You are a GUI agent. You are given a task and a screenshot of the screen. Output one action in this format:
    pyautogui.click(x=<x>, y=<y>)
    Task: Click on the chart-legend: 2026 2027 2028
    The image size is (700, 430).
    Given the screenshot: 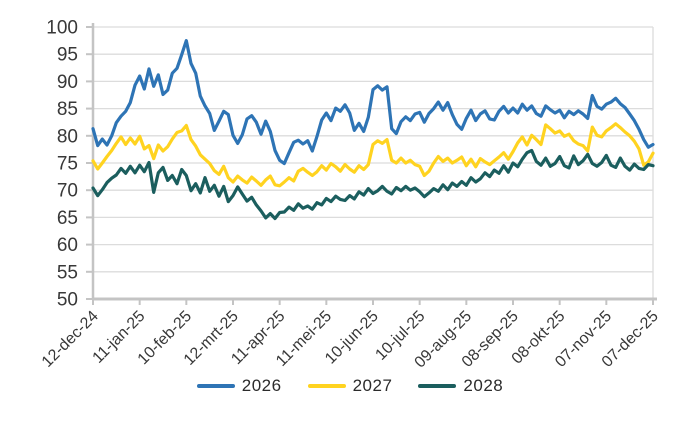 What is the action you would take?
    pyautogui.click(x=350, y=386)
    